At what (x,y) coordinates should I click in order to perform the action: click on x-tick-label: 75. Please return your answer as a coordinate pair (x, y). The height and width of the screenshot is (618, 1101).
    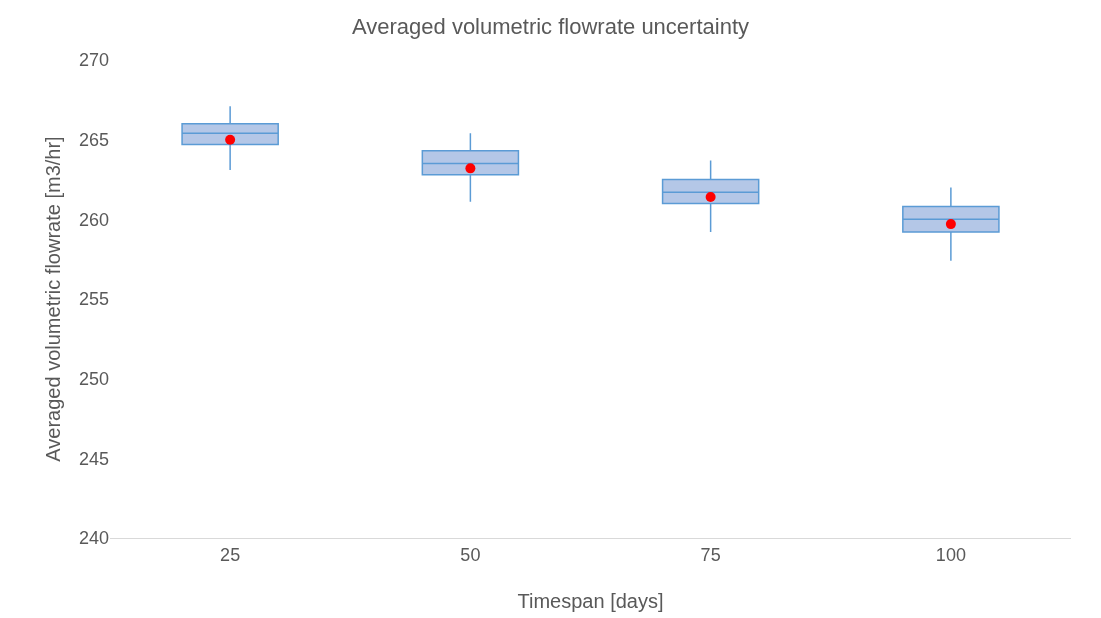
    Looking at the image, I should click on (710, 554).